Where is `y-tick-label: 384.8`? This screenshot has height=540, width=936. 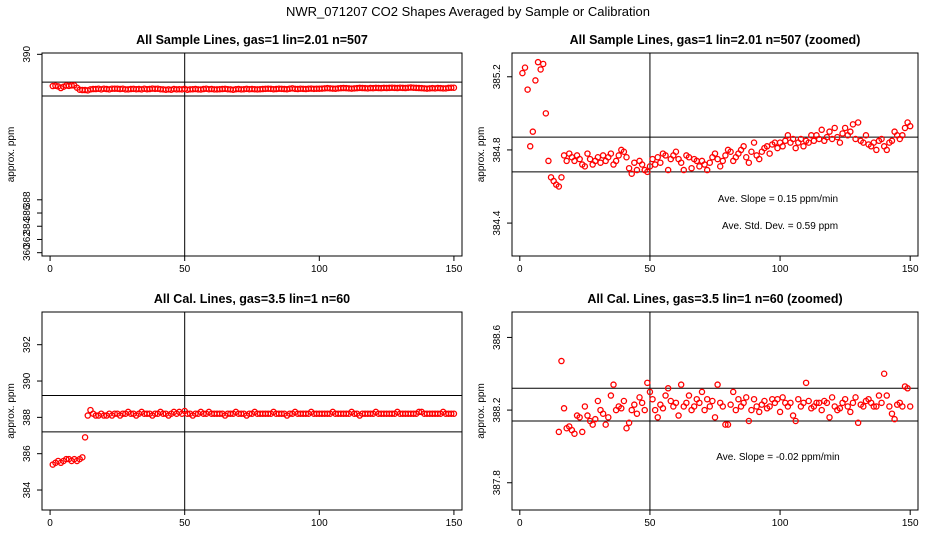 y-tick-label: 384.8 is located at coordinates (497, 149).